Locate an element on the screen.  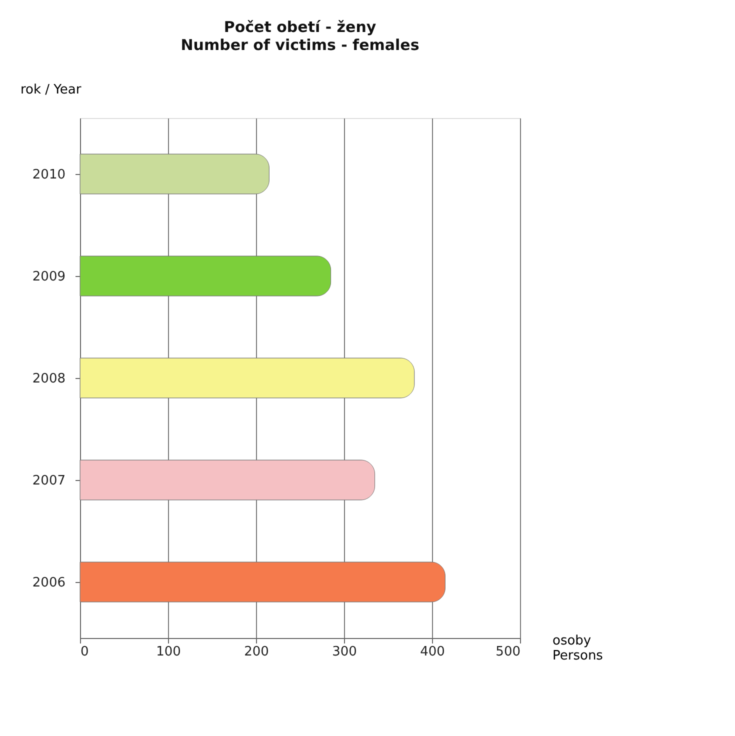
x-tick-label: 400 is located at coordinates (432, 652).